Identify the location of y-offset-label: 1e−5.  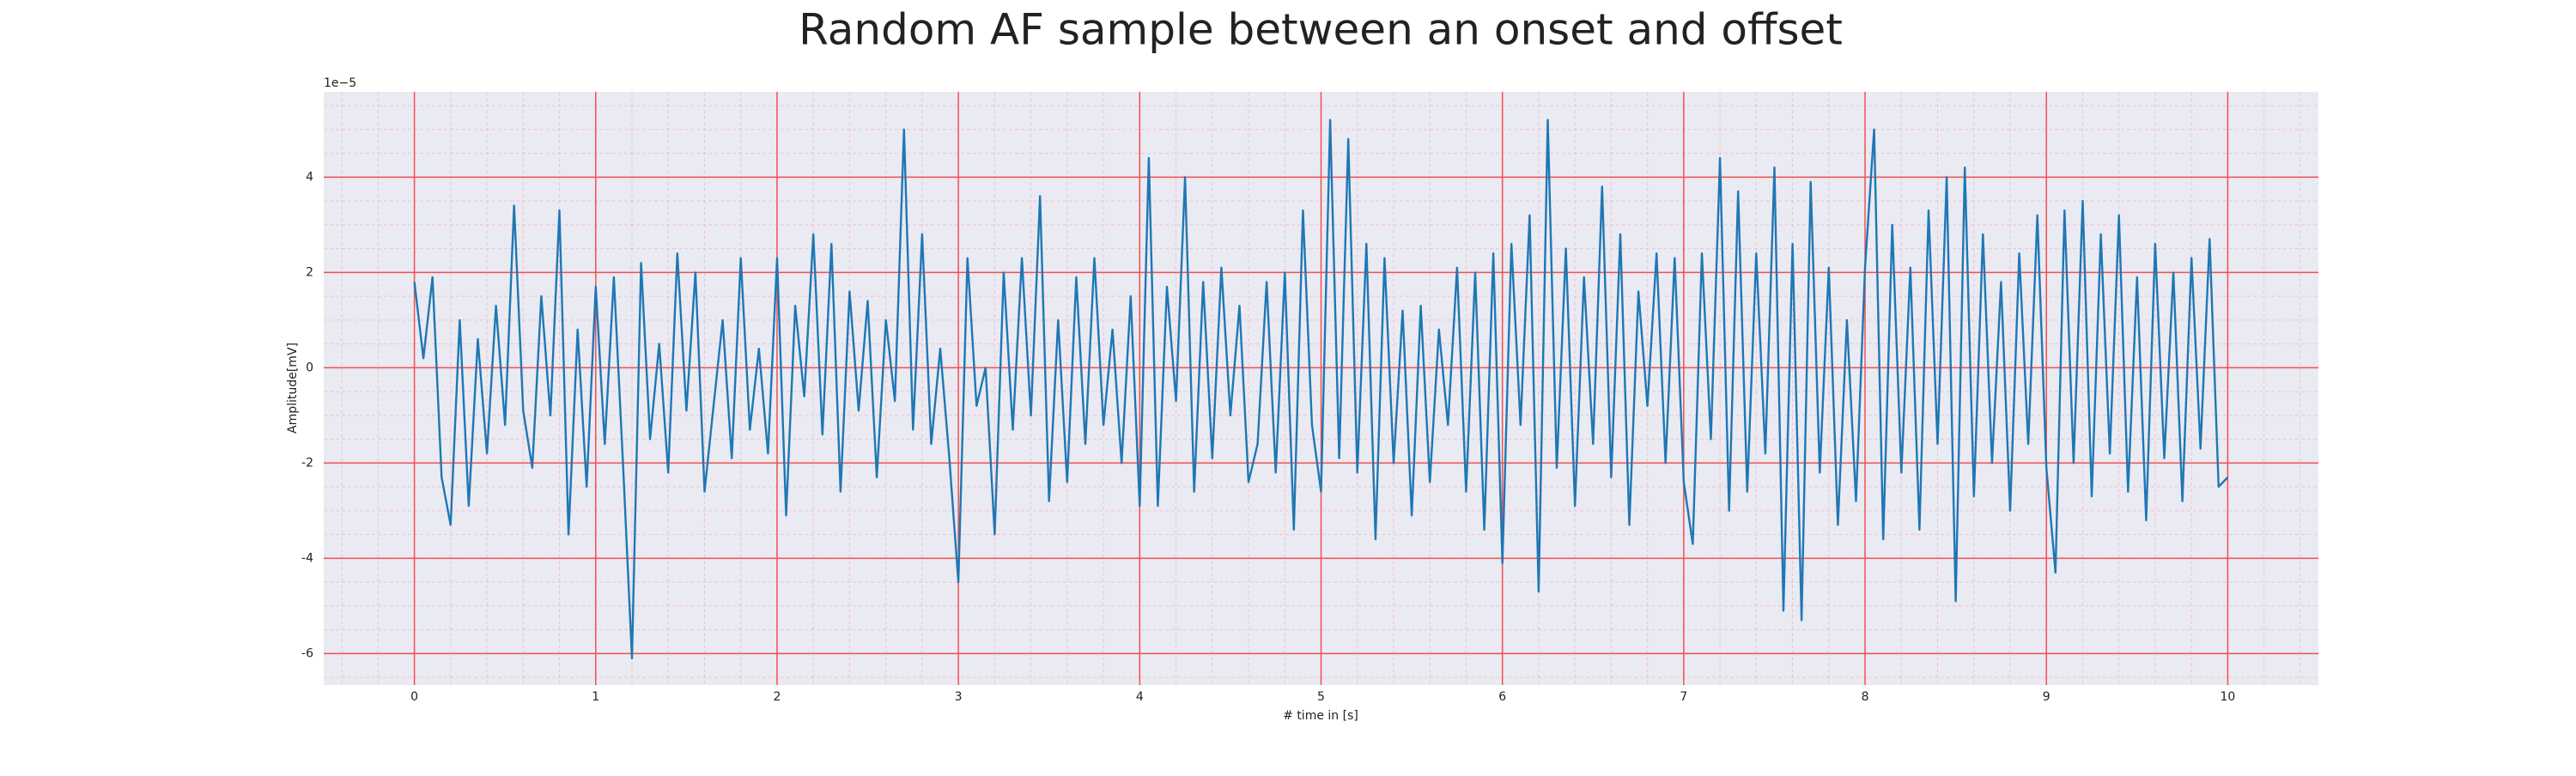
(340, 83).